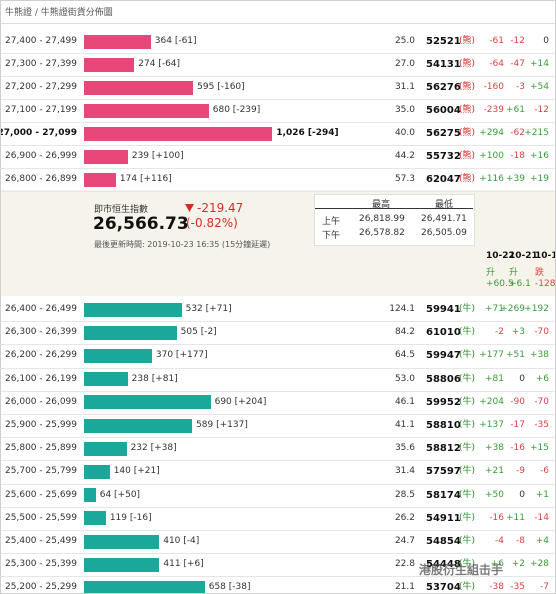  What do you see at coordinates (518, 564) in the screenshot?
I see `change: +2` at bounding box center [518, 564].